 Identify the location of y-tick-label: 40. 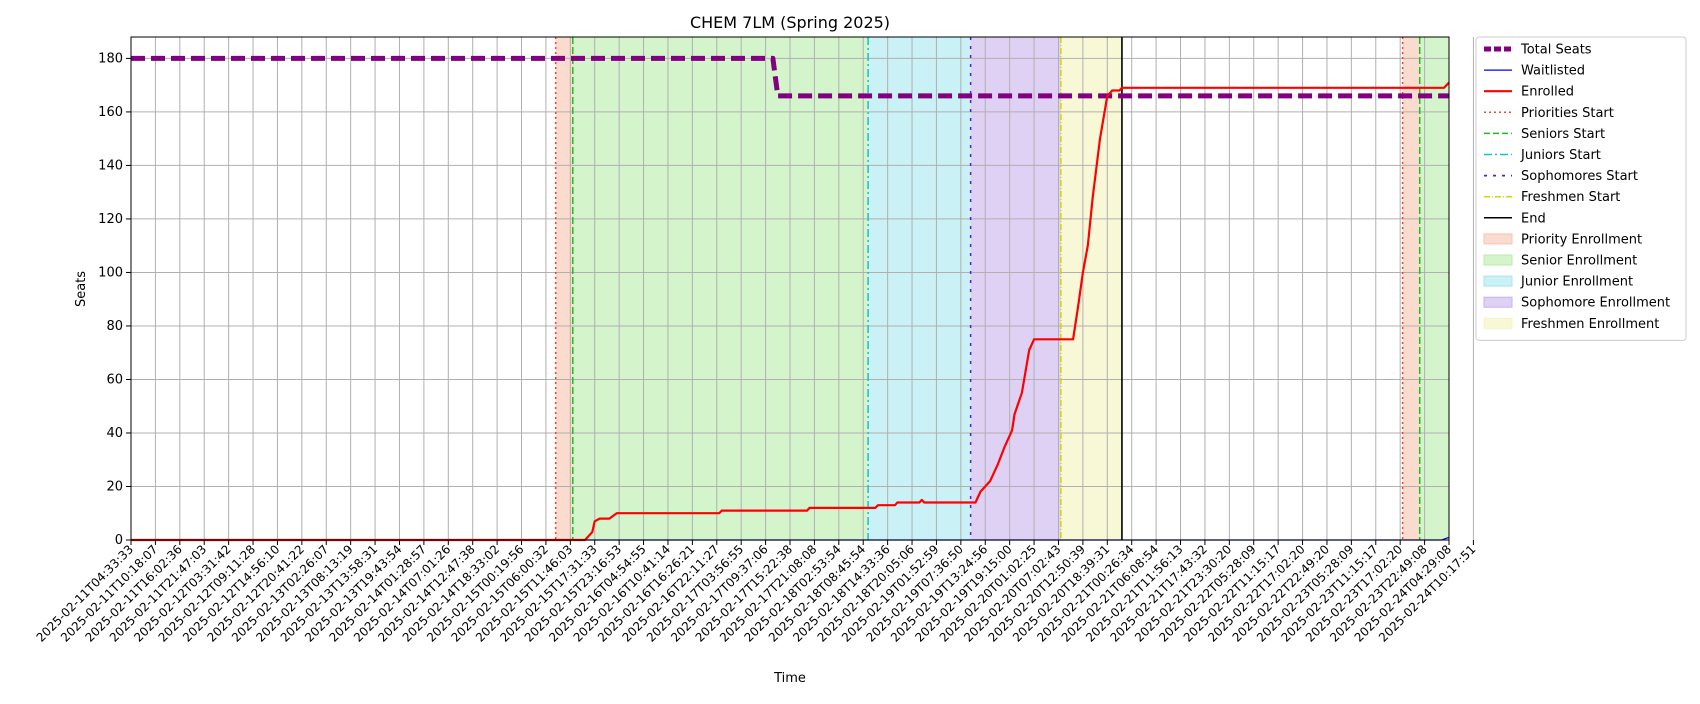
(114, 433).